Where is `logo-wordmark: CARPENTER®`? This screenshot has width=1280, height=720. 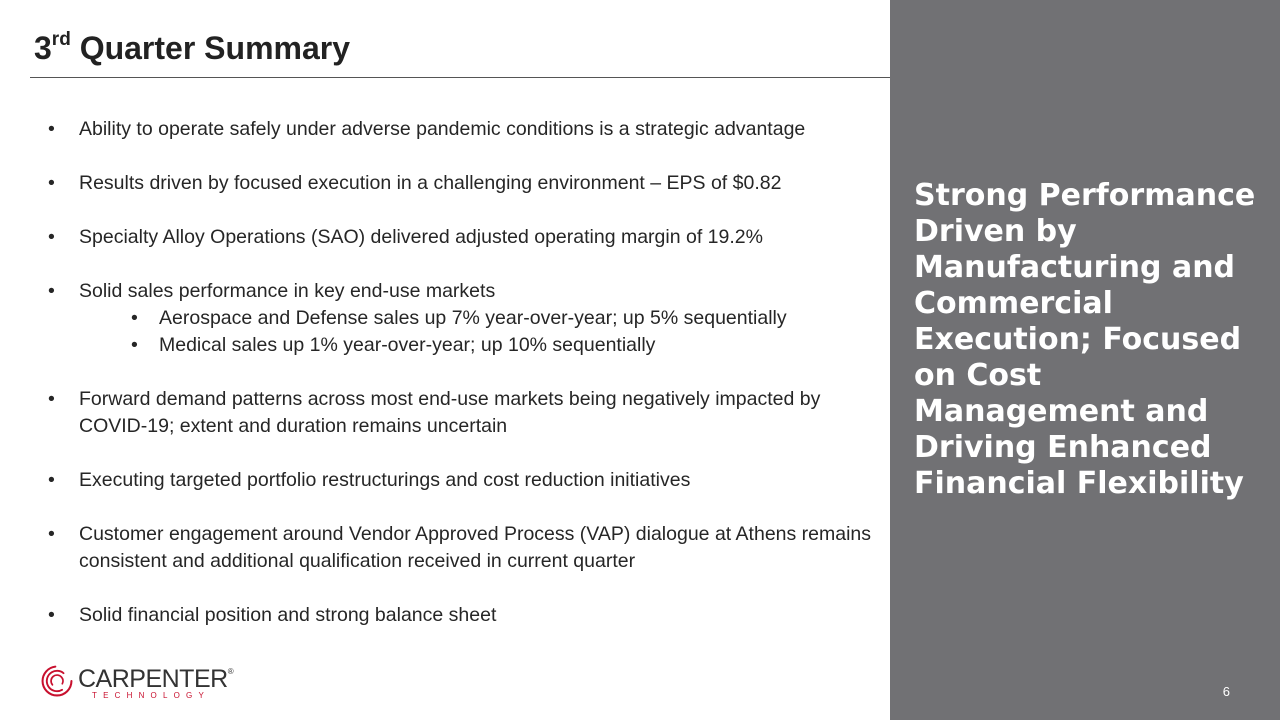
logo-wordmark: CARPENTER® is located at coordinates (156, 679).